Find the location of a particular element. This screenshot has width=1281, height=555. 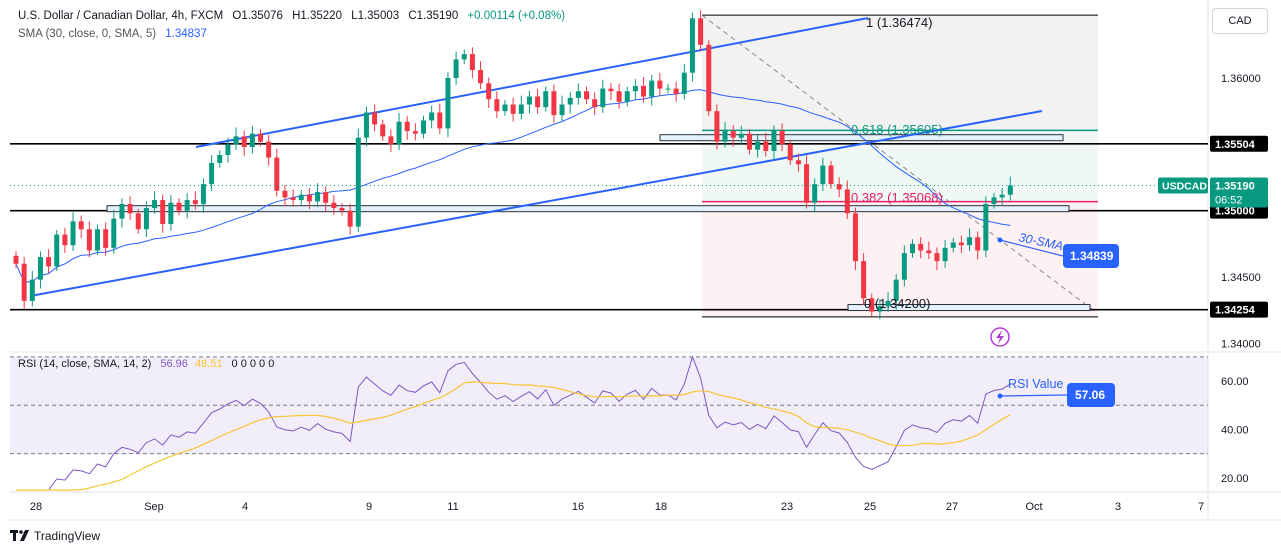

events-icon is located at coordinates (1000, 337).